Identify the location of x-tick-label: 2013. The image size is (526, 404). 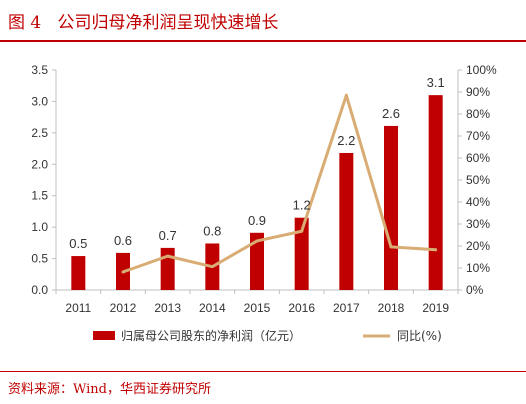
(167, 308).